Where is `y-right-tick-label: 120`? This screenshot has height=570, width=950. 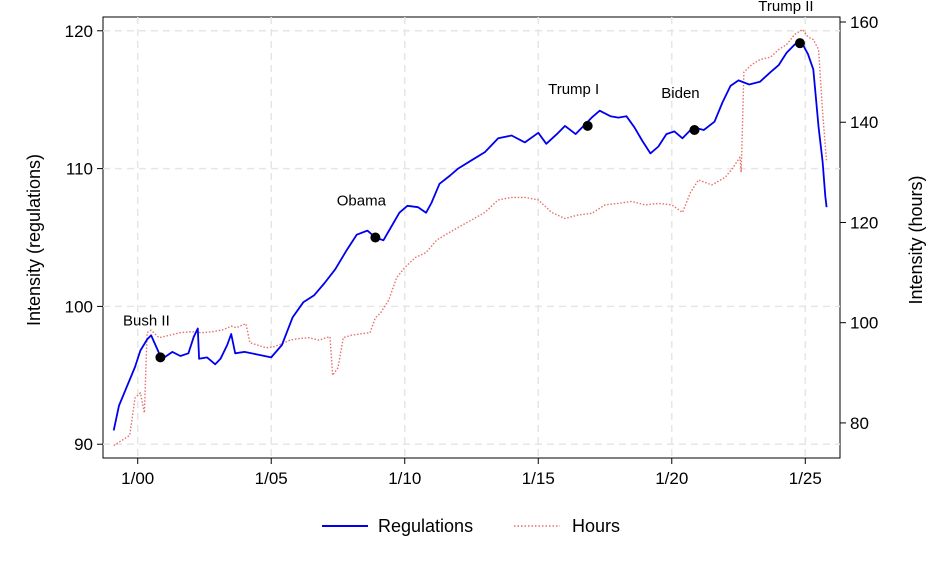 y-right-tick-label: 120 is located at coordinates (864, 222).